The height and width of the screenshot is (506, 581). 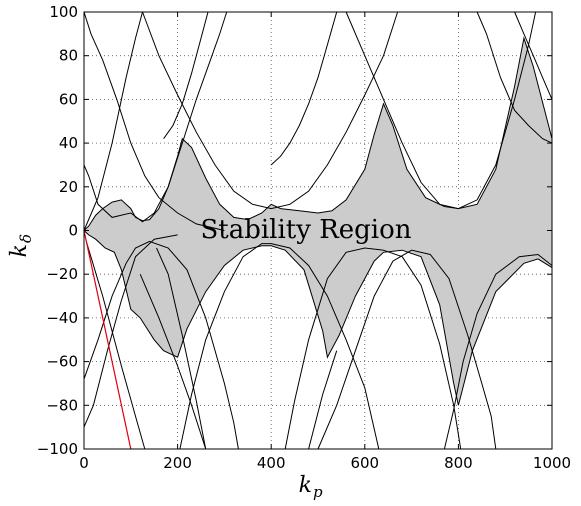 What do you see at coordinates (57, 449) in the screenshot?
I see `y-tick-label: −100` at bounding box center [57, 449].